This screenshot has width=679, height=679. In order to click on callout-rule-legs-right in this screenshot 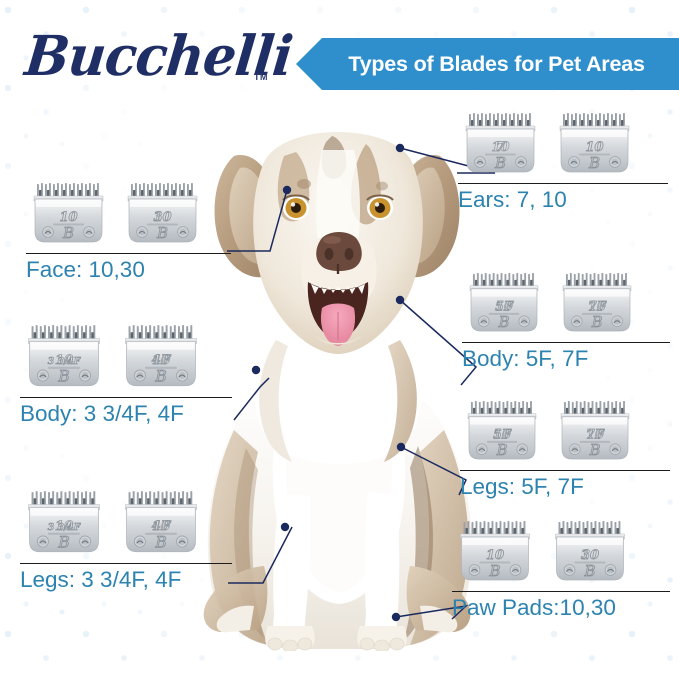, I will do `click(565, 470)`.